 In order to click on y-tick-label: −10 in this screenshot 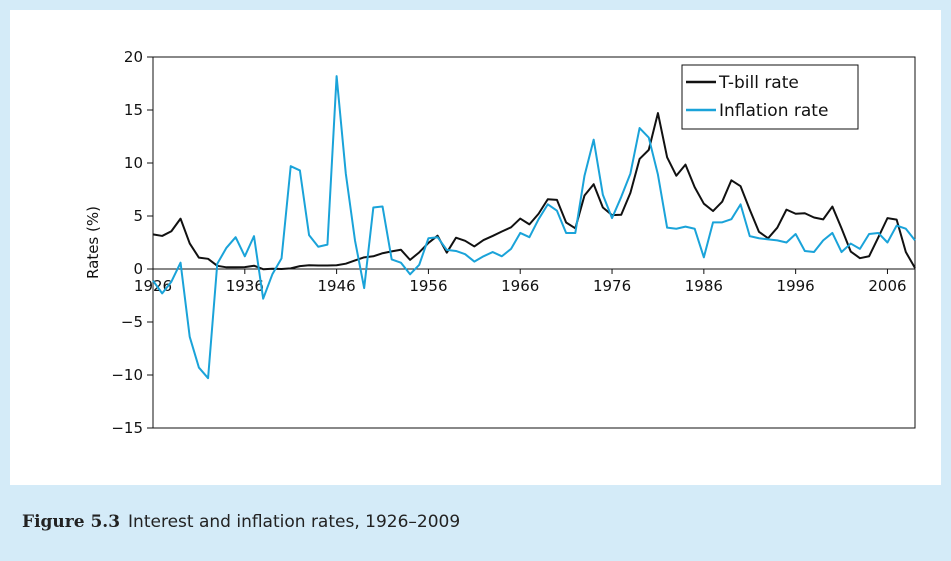, I will do `click(127, 375)`.